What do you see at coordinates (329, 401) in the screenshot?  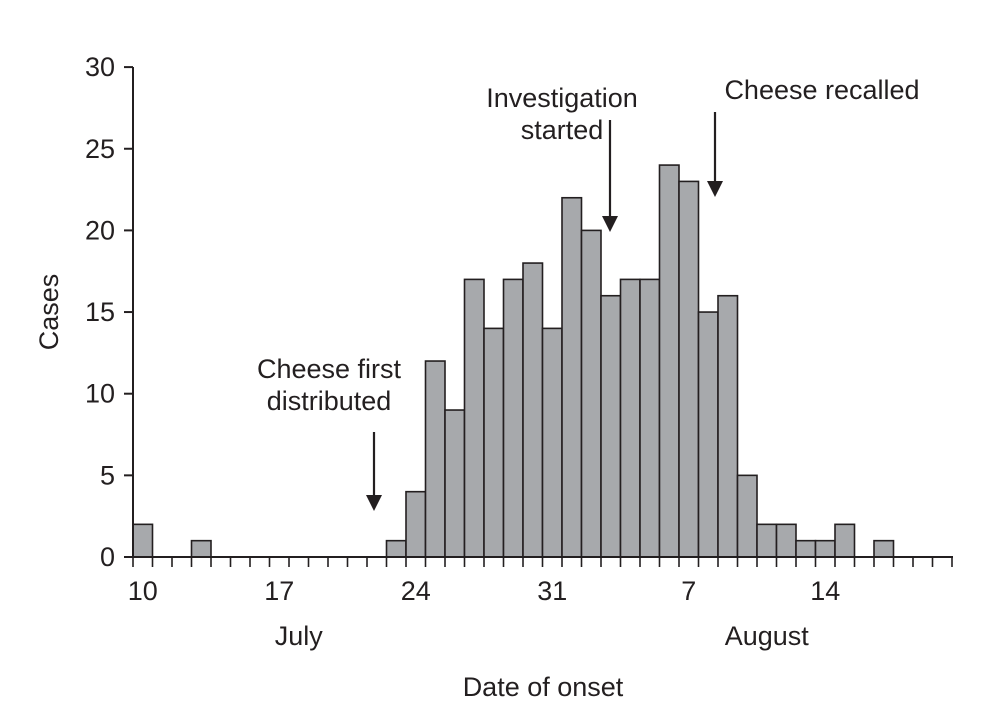 I see `annotation-label: distributed` at bounding box center [329, 401].